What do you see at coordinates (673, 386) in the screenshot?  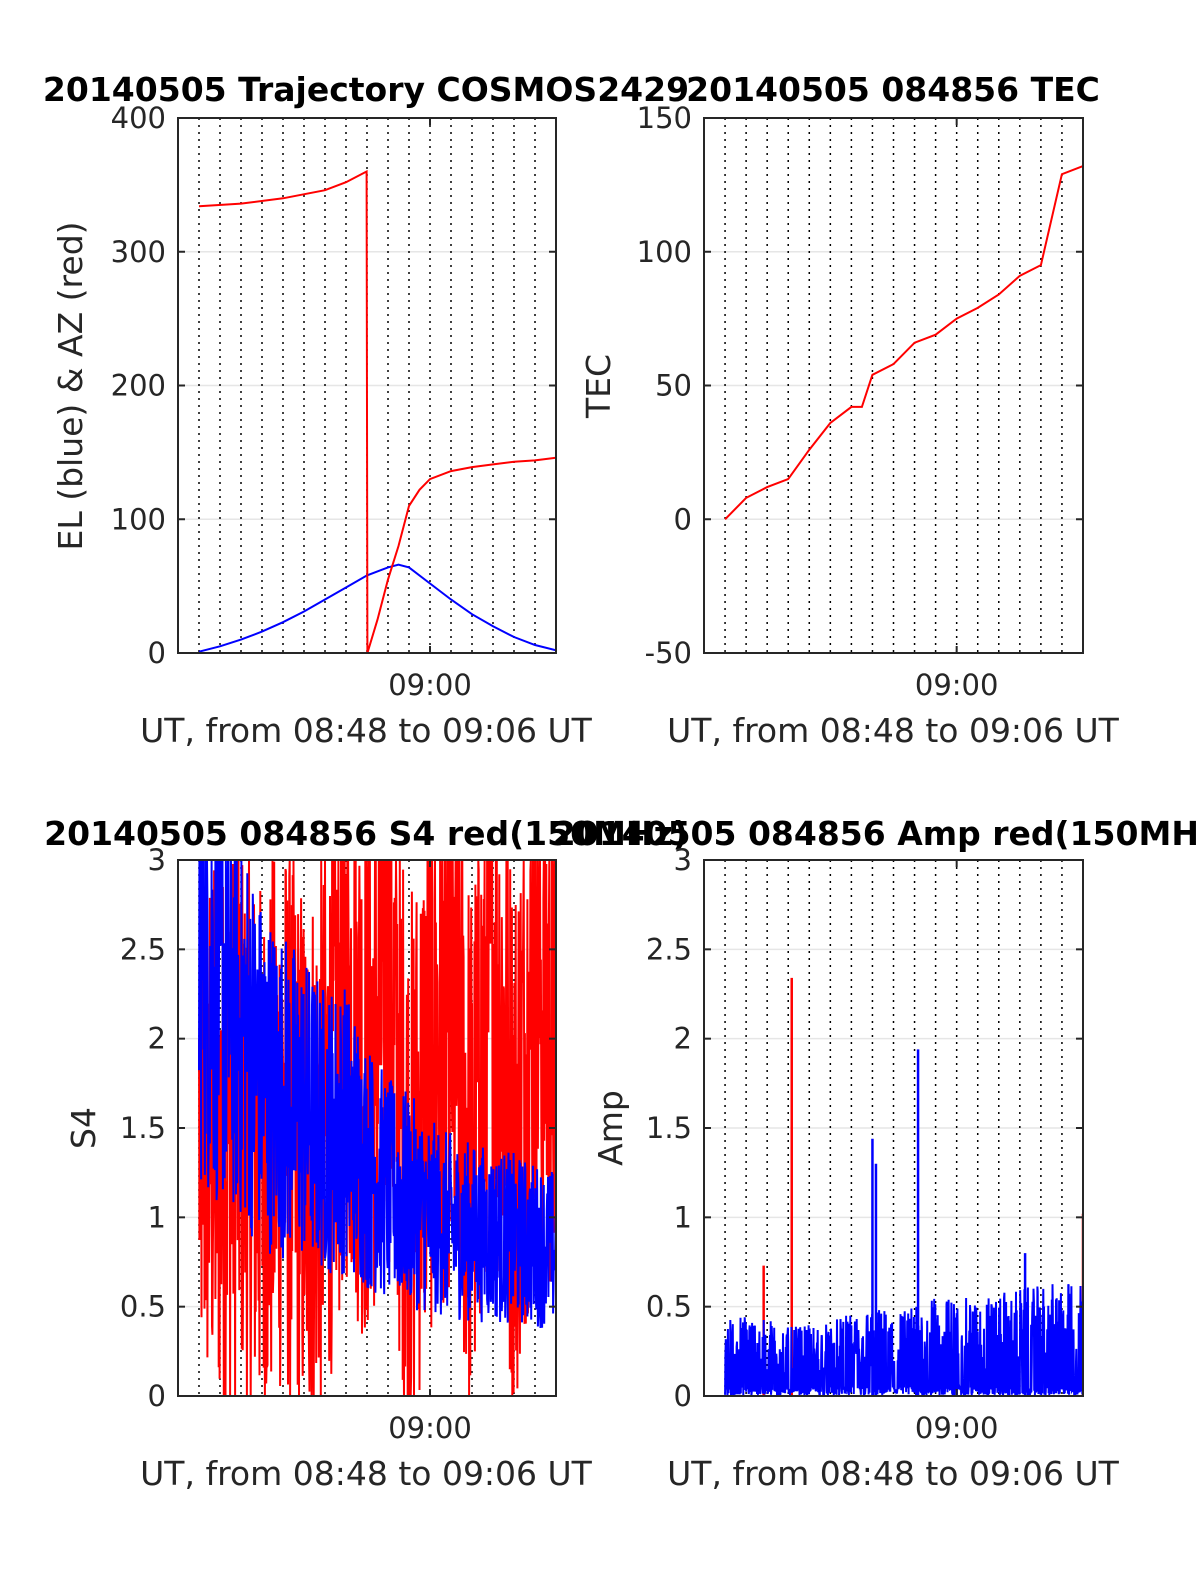 I see `y-tick-label: 50` at bounding box center [673, 386].